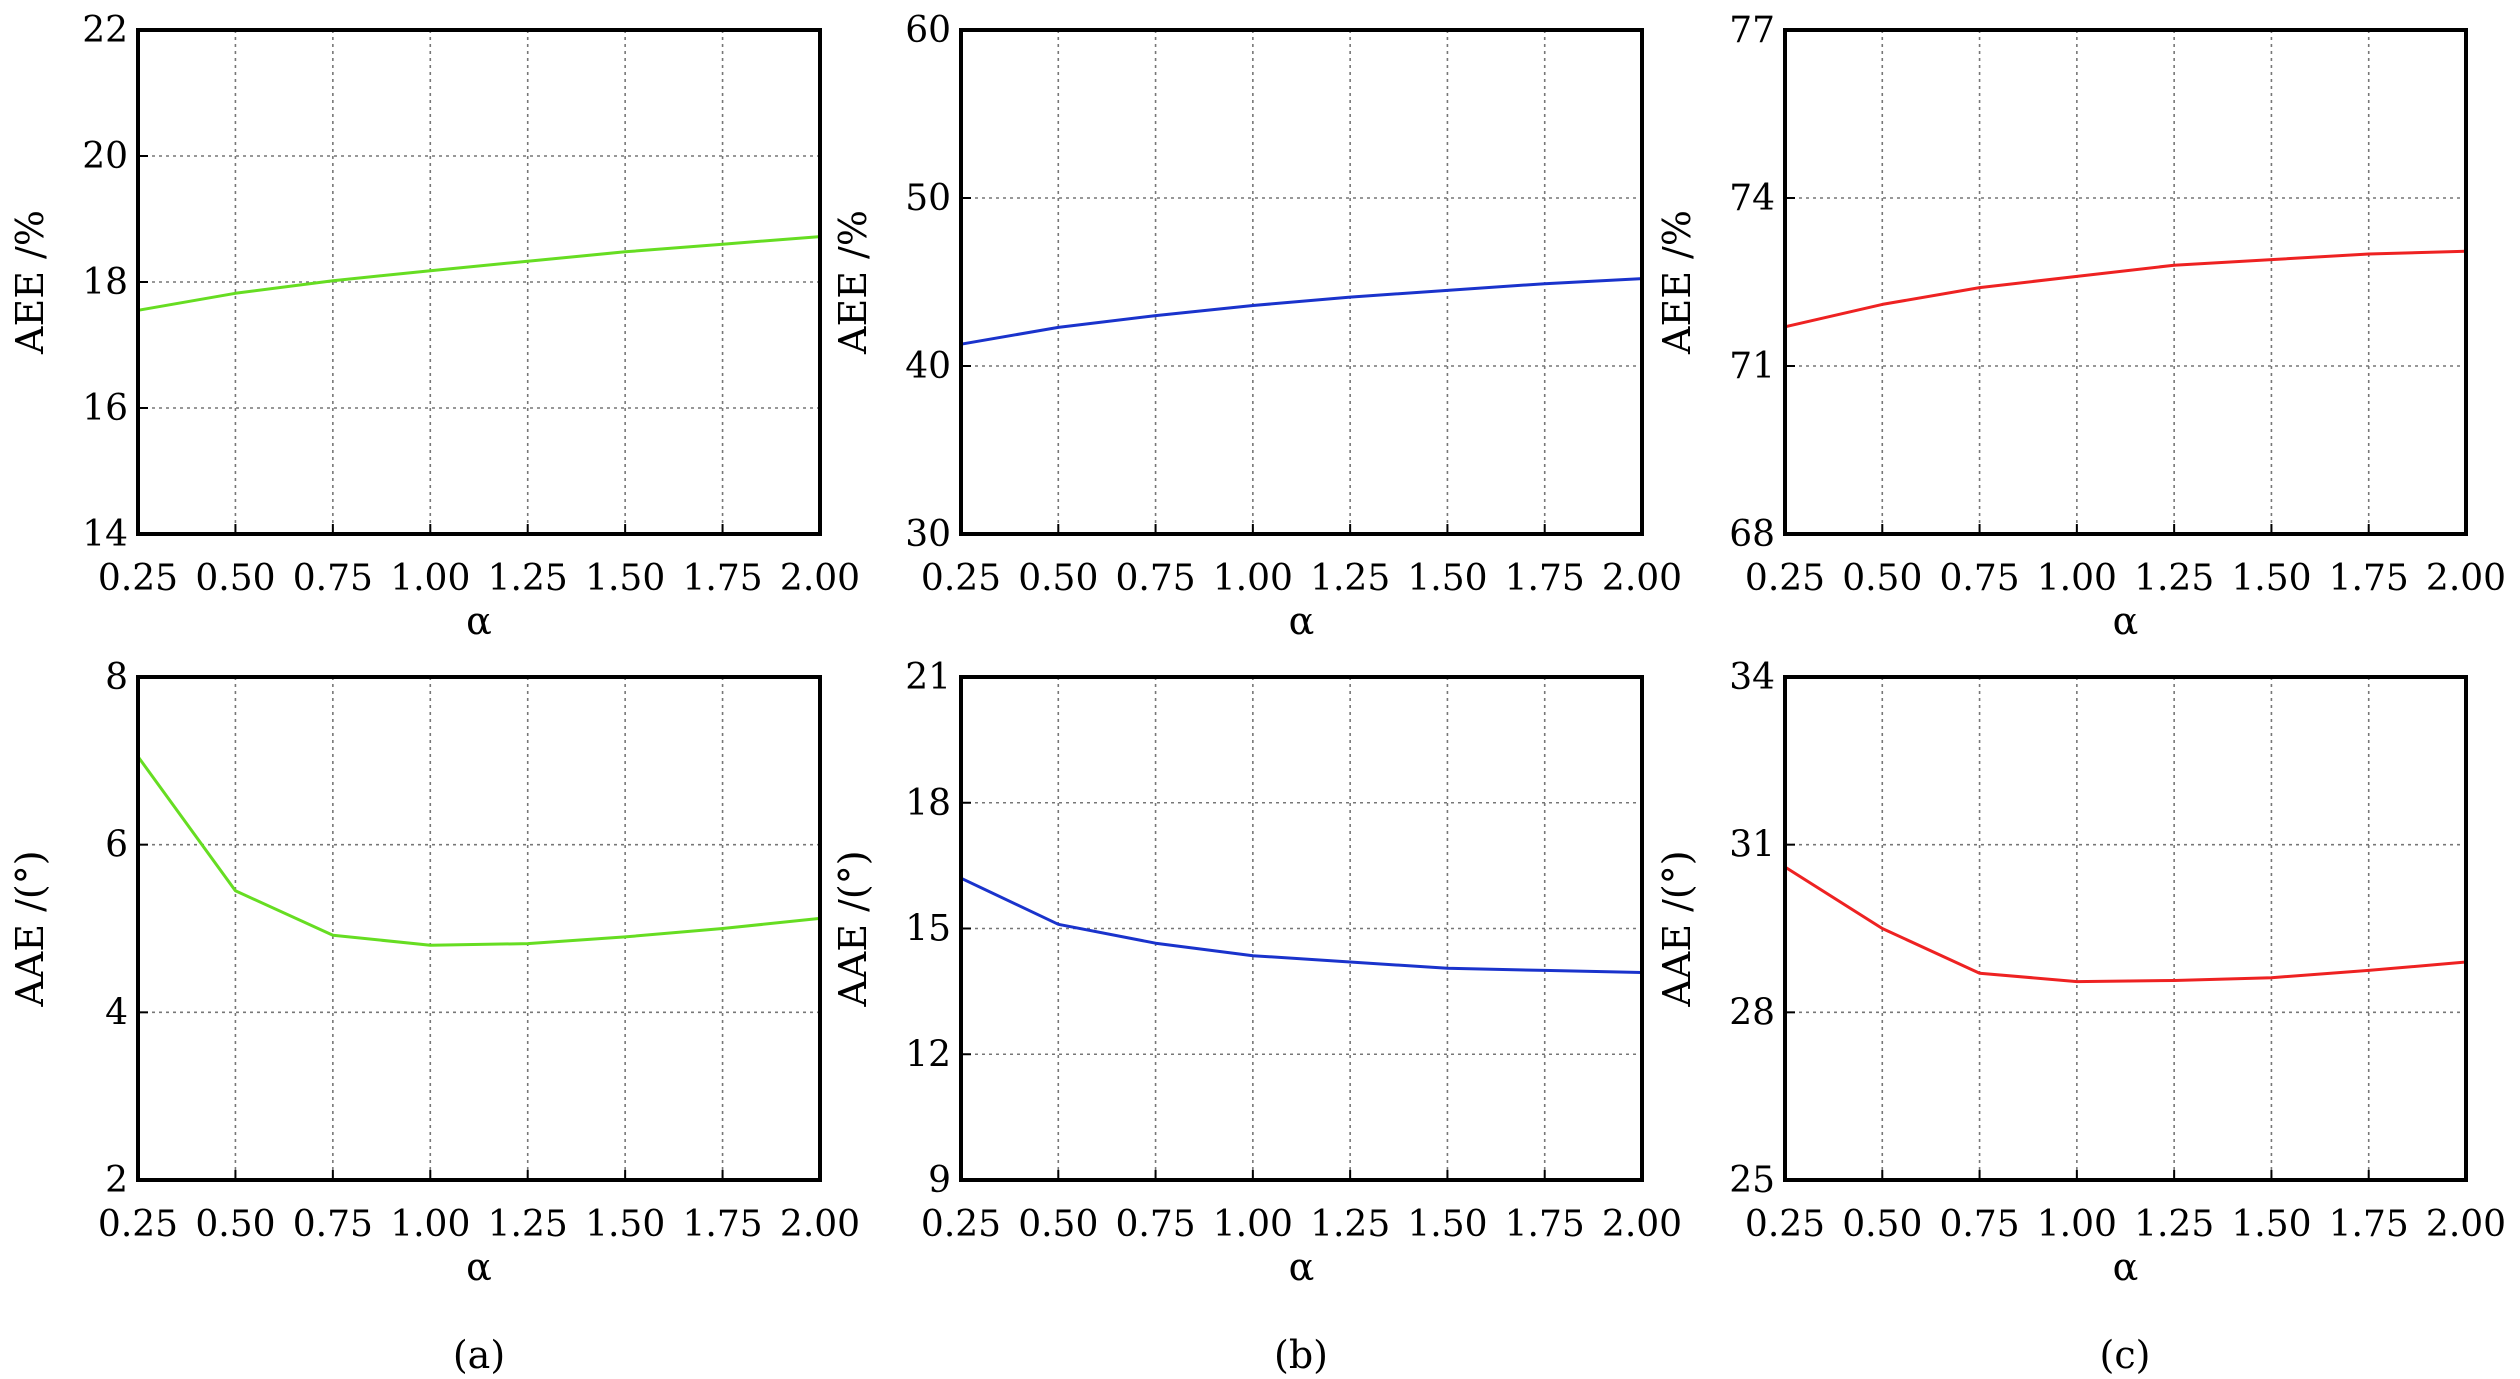 This screenshot has width=2520, height=1379. What do you see at coordinates (116, 677) in the screenshot?
I see `y-tick-label: 8` at bounding box center [116, 677].